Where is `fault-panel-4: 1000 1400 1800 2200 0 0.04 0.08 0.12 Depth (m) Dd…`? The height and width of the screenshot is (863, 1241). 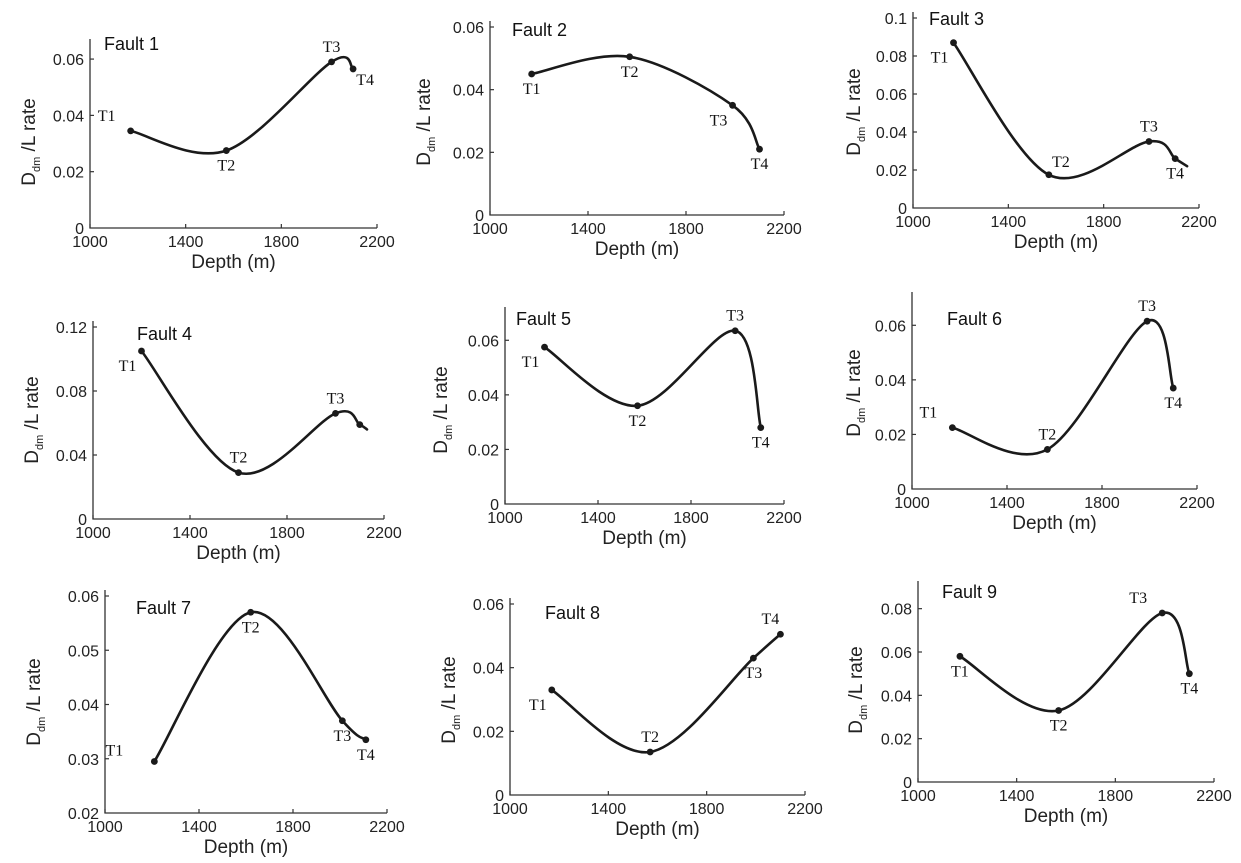 fault-panel-4: 1000 1400 1800 2200 0 0.04 0.08 0.12 Depth (m) Dd… is located at coordinates (212, 442).